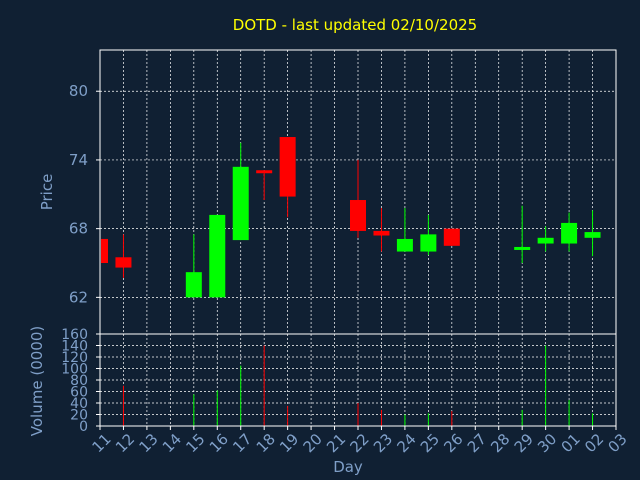 The height and width of the screenshot is (480, 640). I want to click on x-tick-label: 12, so click(125, 443).